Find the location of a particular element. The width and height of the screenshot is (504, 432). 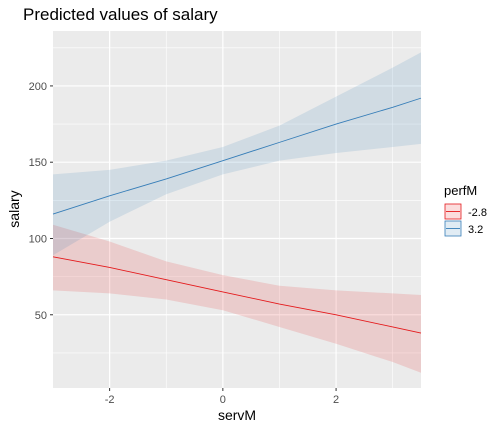

x-tick-label: 0 is located at coordinates (223, 400).